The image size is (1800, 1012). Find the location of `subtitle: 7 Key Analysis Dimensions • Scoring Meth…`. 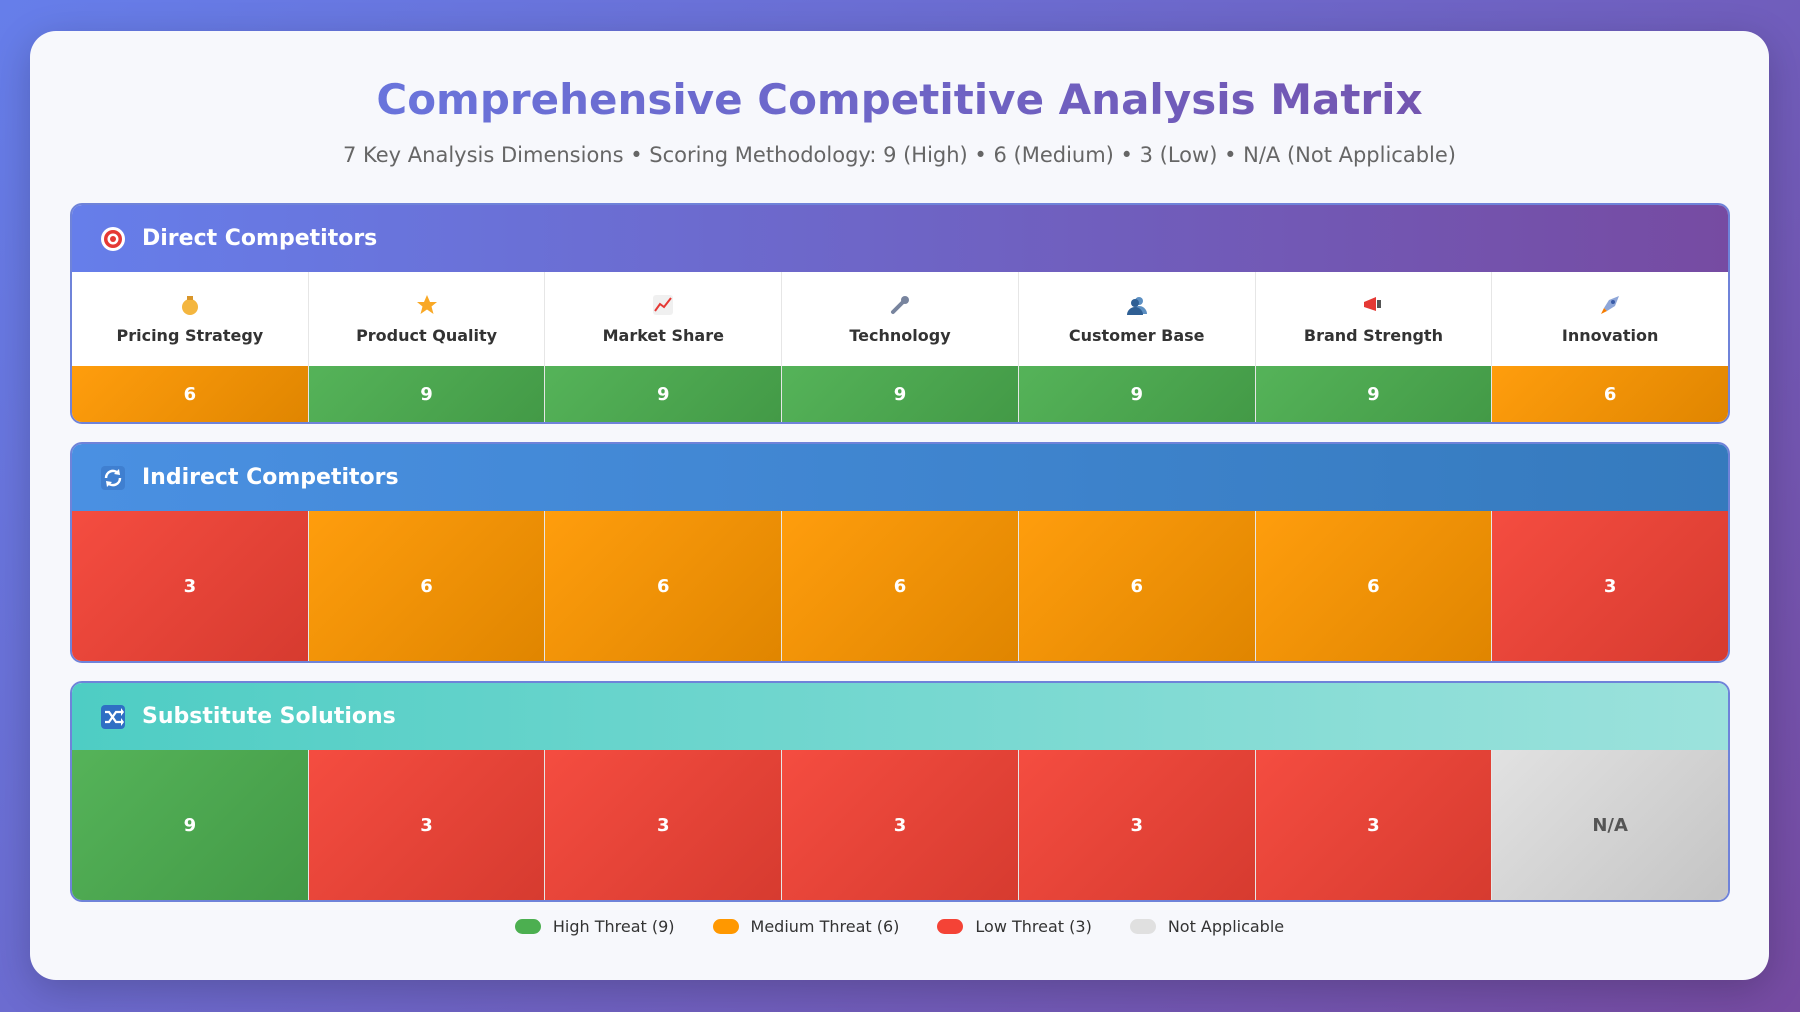

subtitle: 7 Key Analysis Dimensions • Scoring Meth… is located at coordinates (899, 155).